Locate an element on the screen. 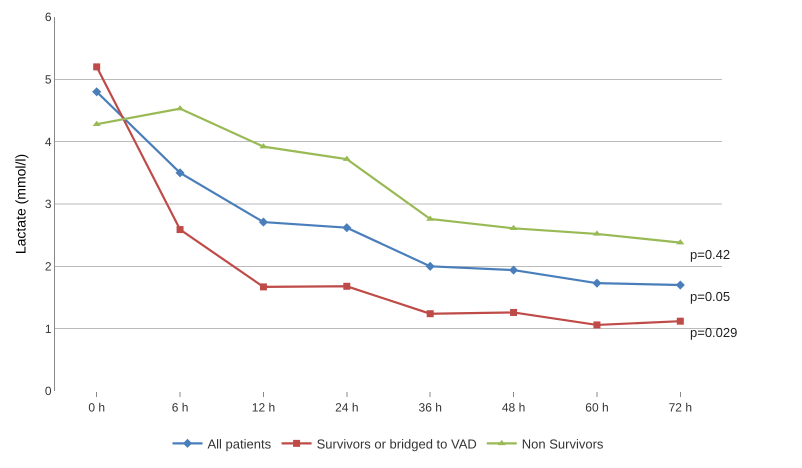 This screenshot has height=468, width=802. legend-label: All patients is located at coordinates (240, 444).